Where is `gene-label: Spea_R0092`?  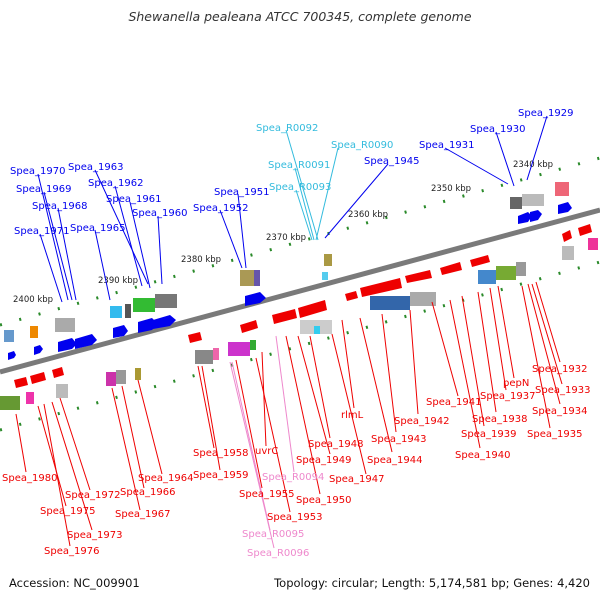
gene-label: Spea_R0092 is located at coordinates (287, 128).